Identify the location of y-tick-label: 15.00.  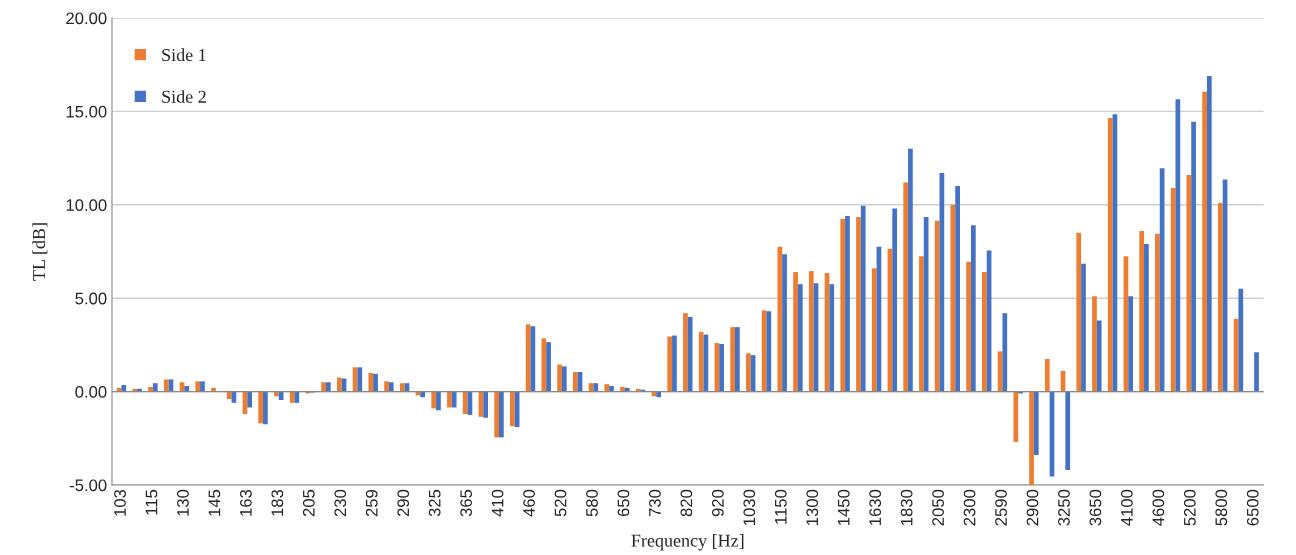
(86, 111).